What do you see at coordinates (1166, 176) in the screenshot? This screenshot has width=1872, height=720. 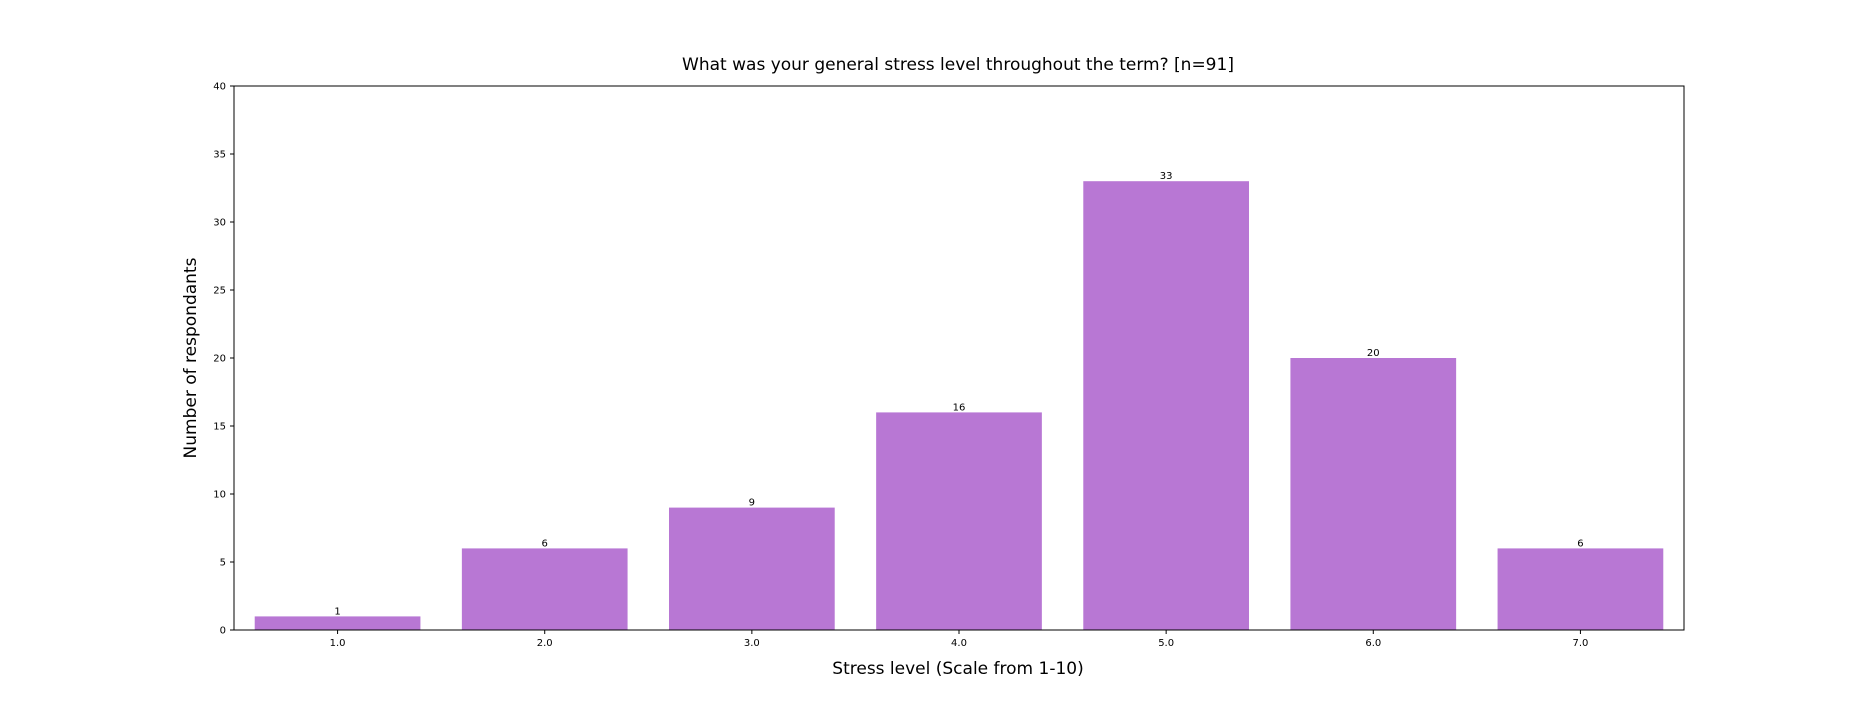 I see `bar-value-label: 33` at bounding box center [1166, 176].